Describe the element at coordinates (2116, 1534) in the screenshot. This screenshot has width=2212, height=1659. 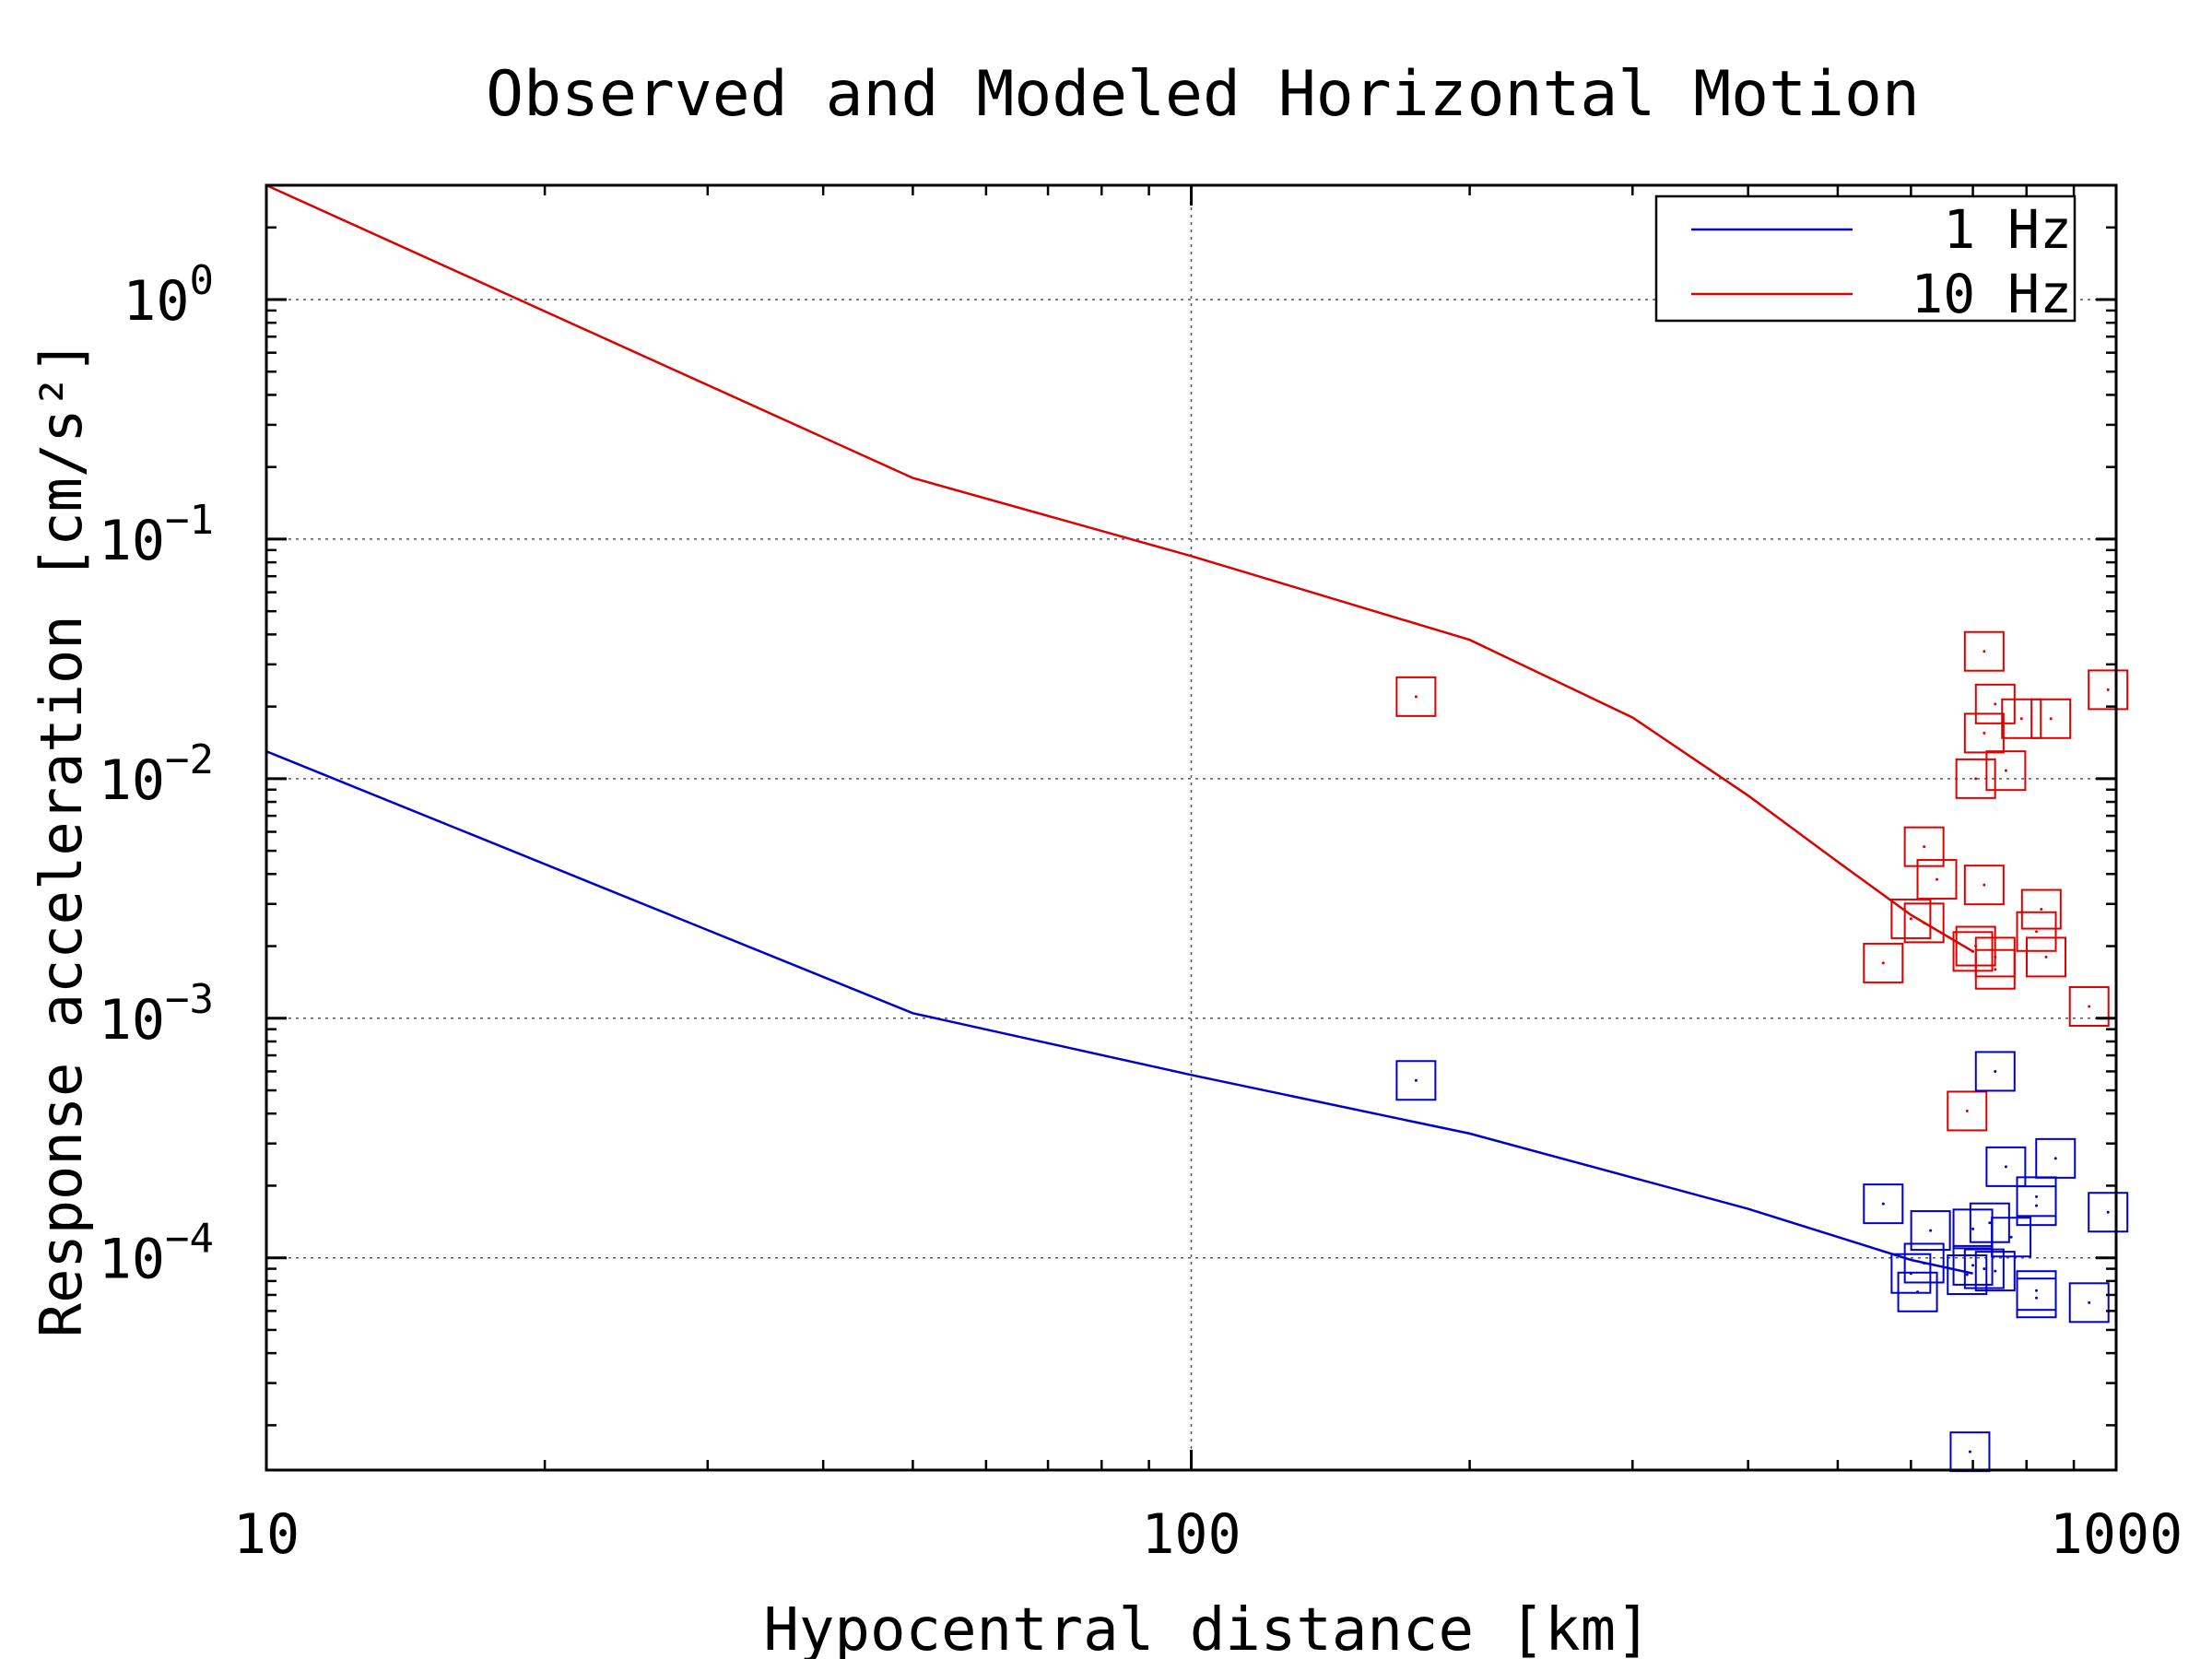
I see `x-tick-label: 1000` at that location.